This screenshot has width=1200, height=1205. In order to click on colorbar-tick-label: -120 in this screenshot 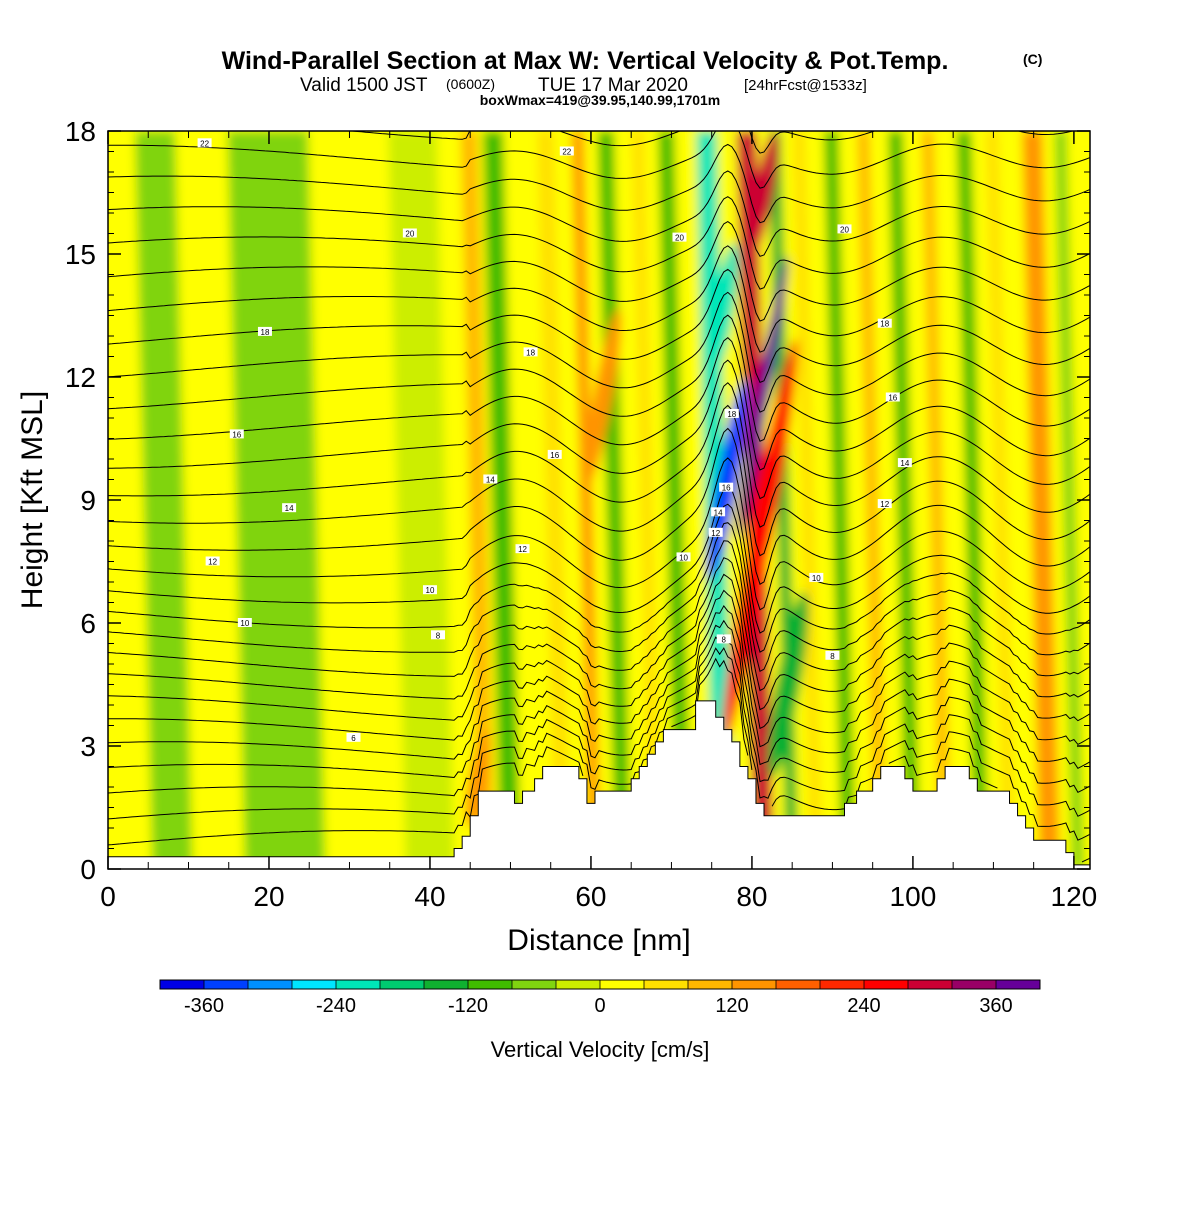, I will do `click(468, 1006)`.